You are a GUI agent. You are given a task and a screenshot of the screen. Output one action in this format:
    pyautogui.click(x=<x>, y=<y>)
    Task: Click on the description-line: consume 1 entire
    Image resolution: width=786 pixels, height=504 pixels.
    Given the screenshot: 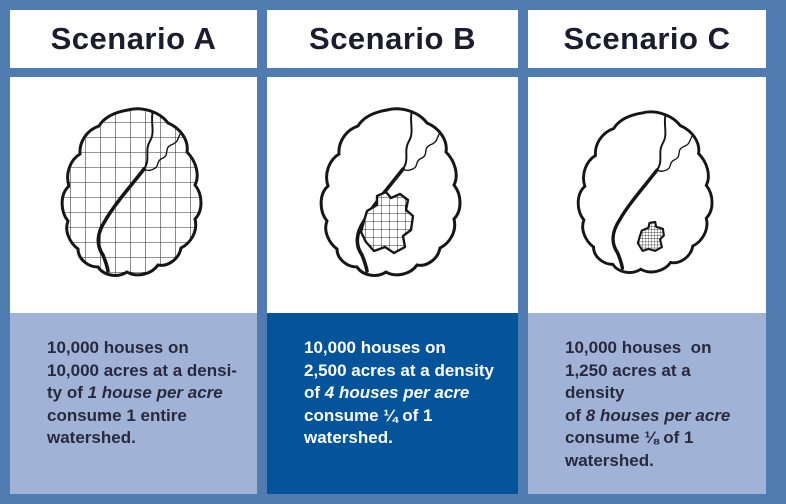 What is the action you would take?
    pyautogui.click(x=117, y=415)
    